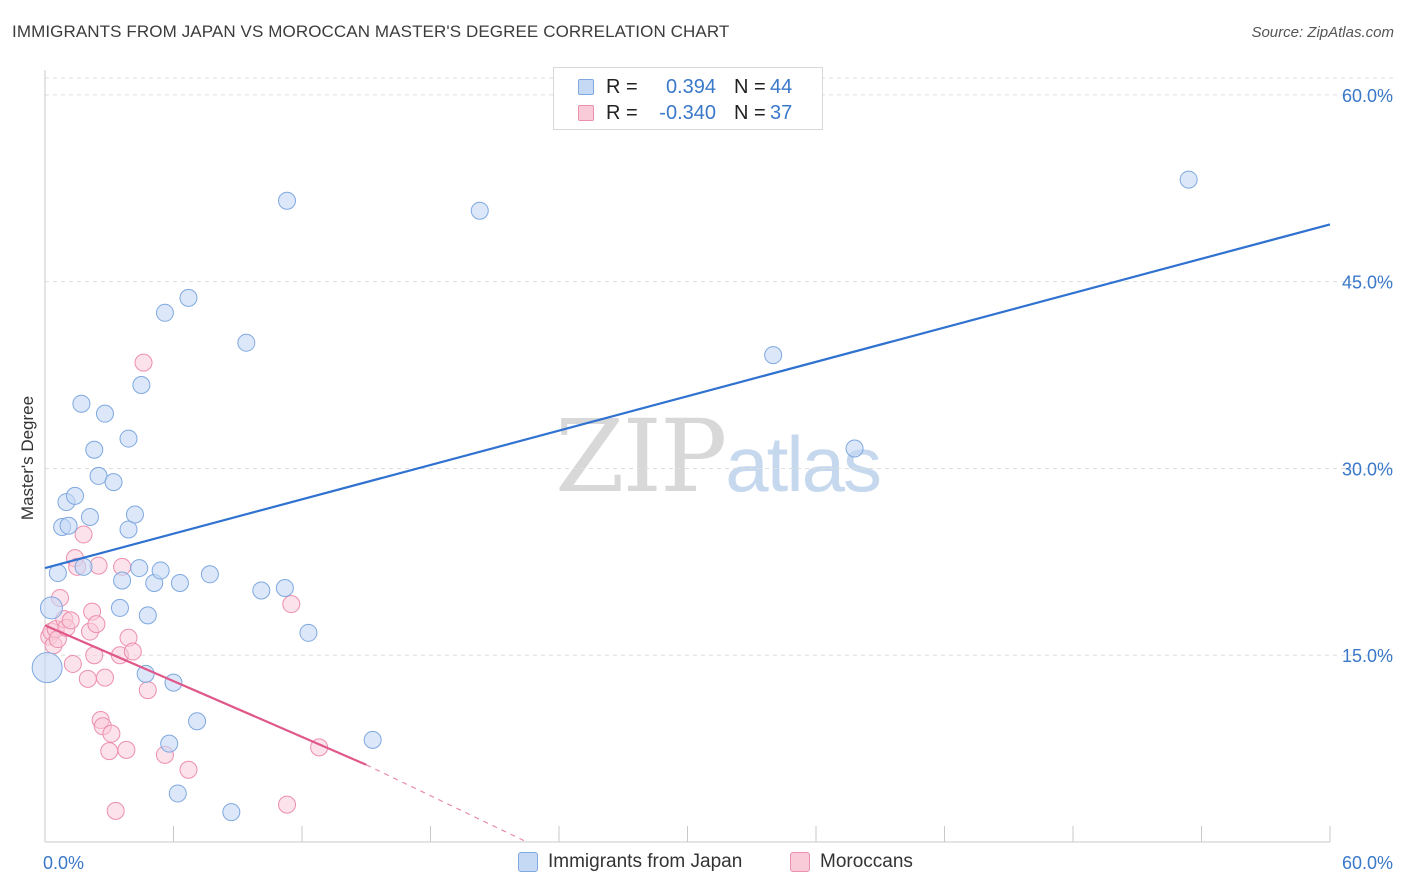 This screenshot has height=892, width=1406. Describe the element at coordinates (446, 803) in the screenshot. I see `moroccan-trend-extension` at that location.